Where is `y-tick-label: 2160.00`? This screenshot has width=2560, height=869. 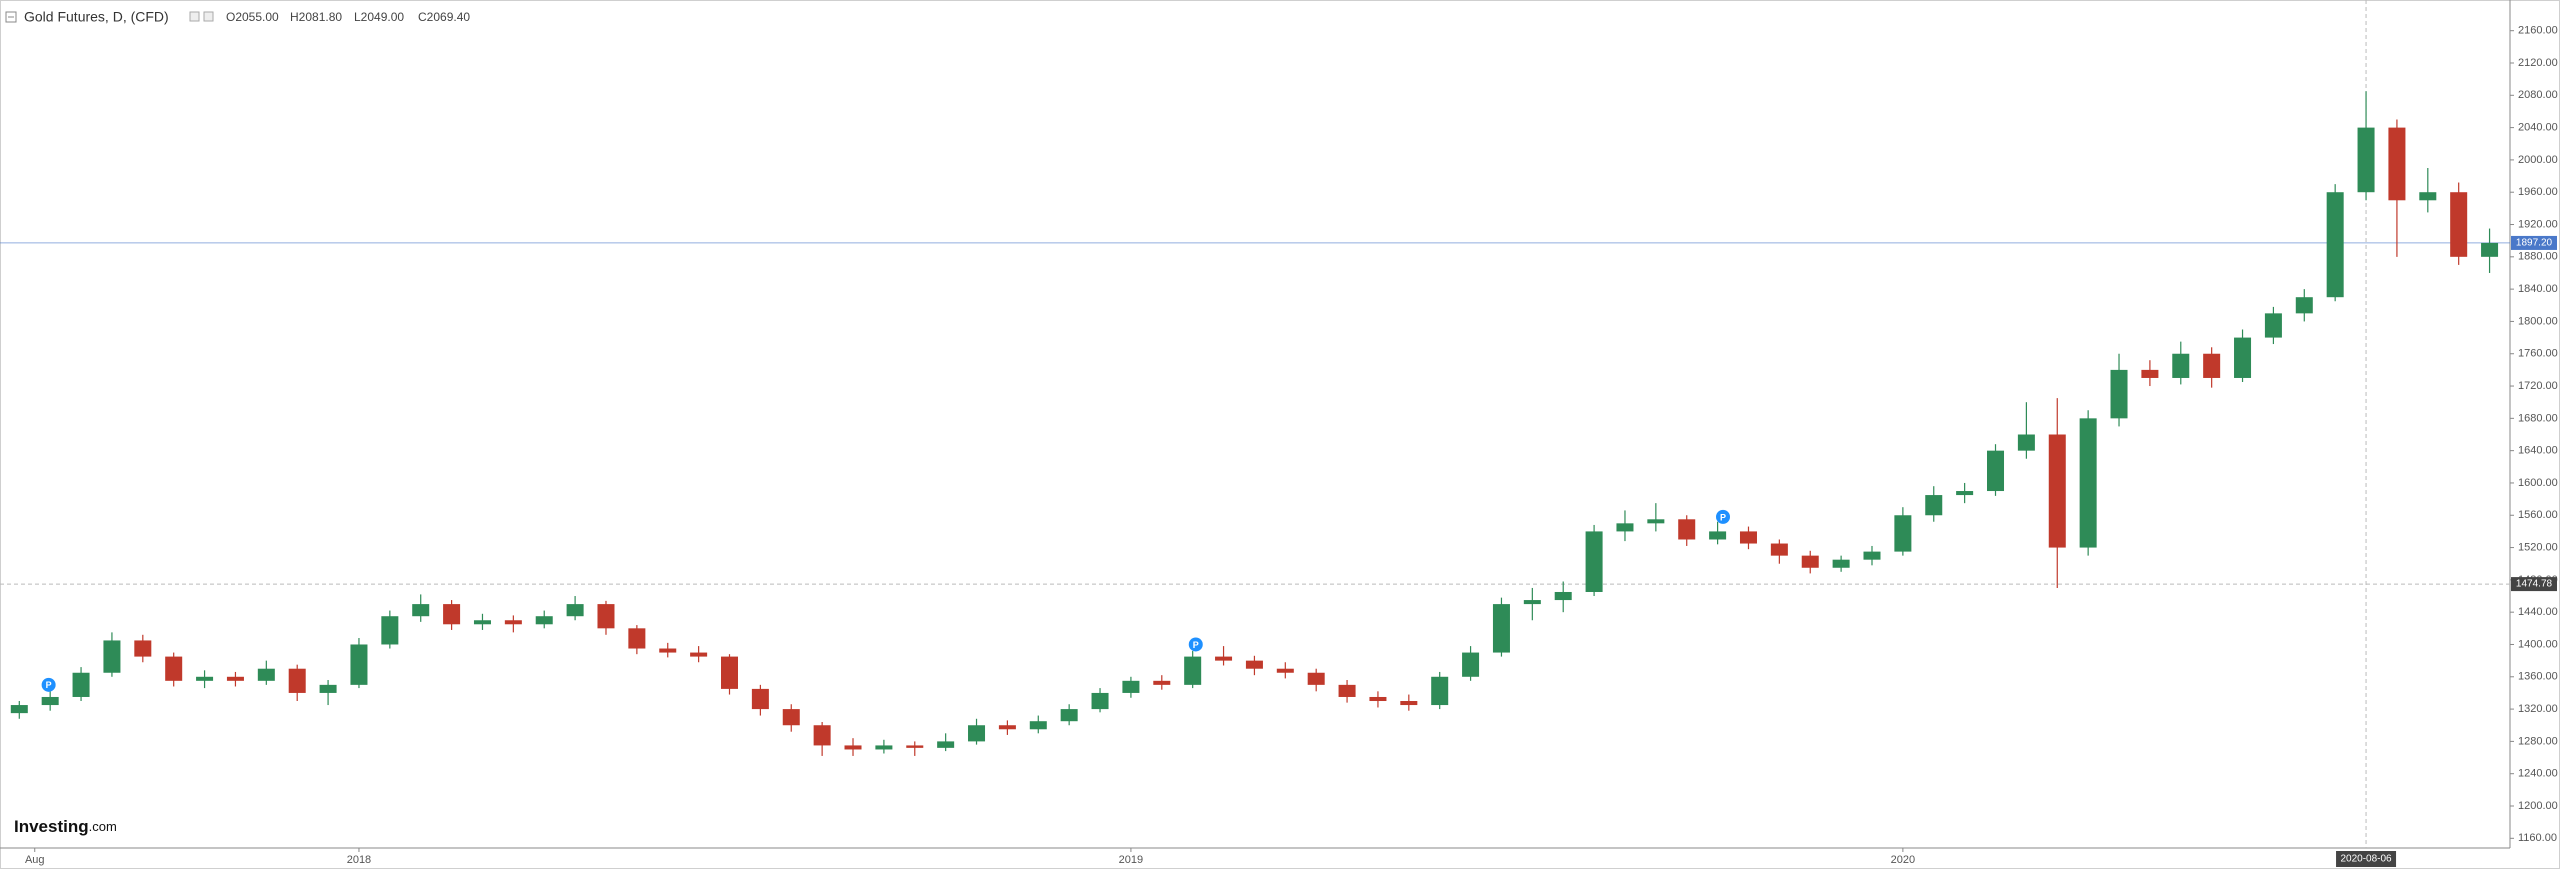 y-tick-label: 2160.00 is located at coordinates (2538, 31).